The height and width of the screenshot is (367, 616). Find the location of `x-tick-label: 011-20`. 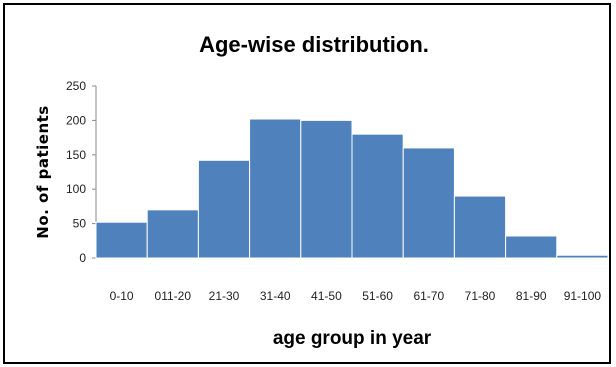

x-tick-label: 011-20 is located at coordinates (173, 296).